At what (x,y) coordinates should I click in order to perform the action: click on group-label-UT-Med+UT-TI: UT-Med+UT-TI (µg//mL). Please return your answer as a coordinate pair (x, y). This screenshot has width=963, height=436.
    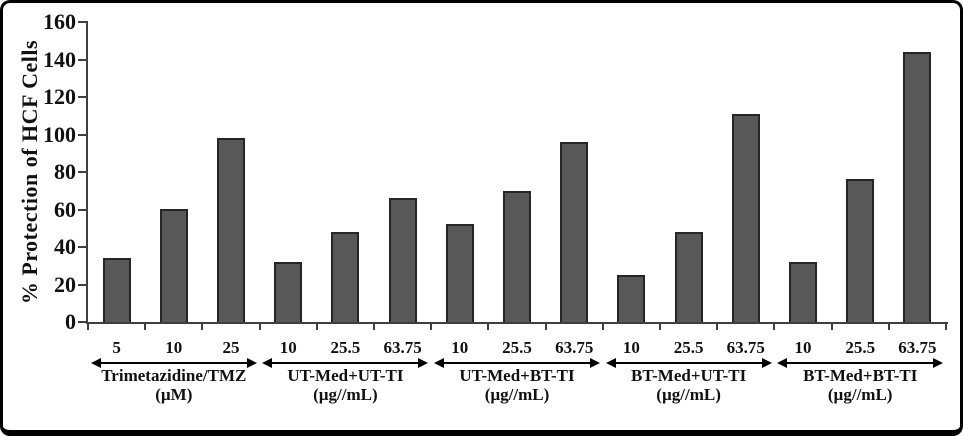
    Looking at the image, I should click on (346, 381).